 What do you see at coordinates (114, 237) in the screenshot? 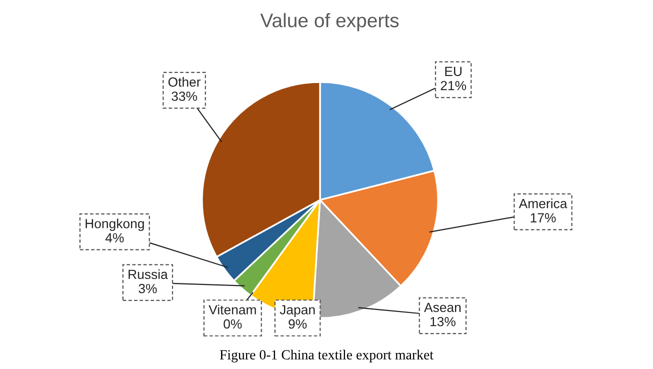
I see `data-label: 4%` at bounding box center [114, 237].